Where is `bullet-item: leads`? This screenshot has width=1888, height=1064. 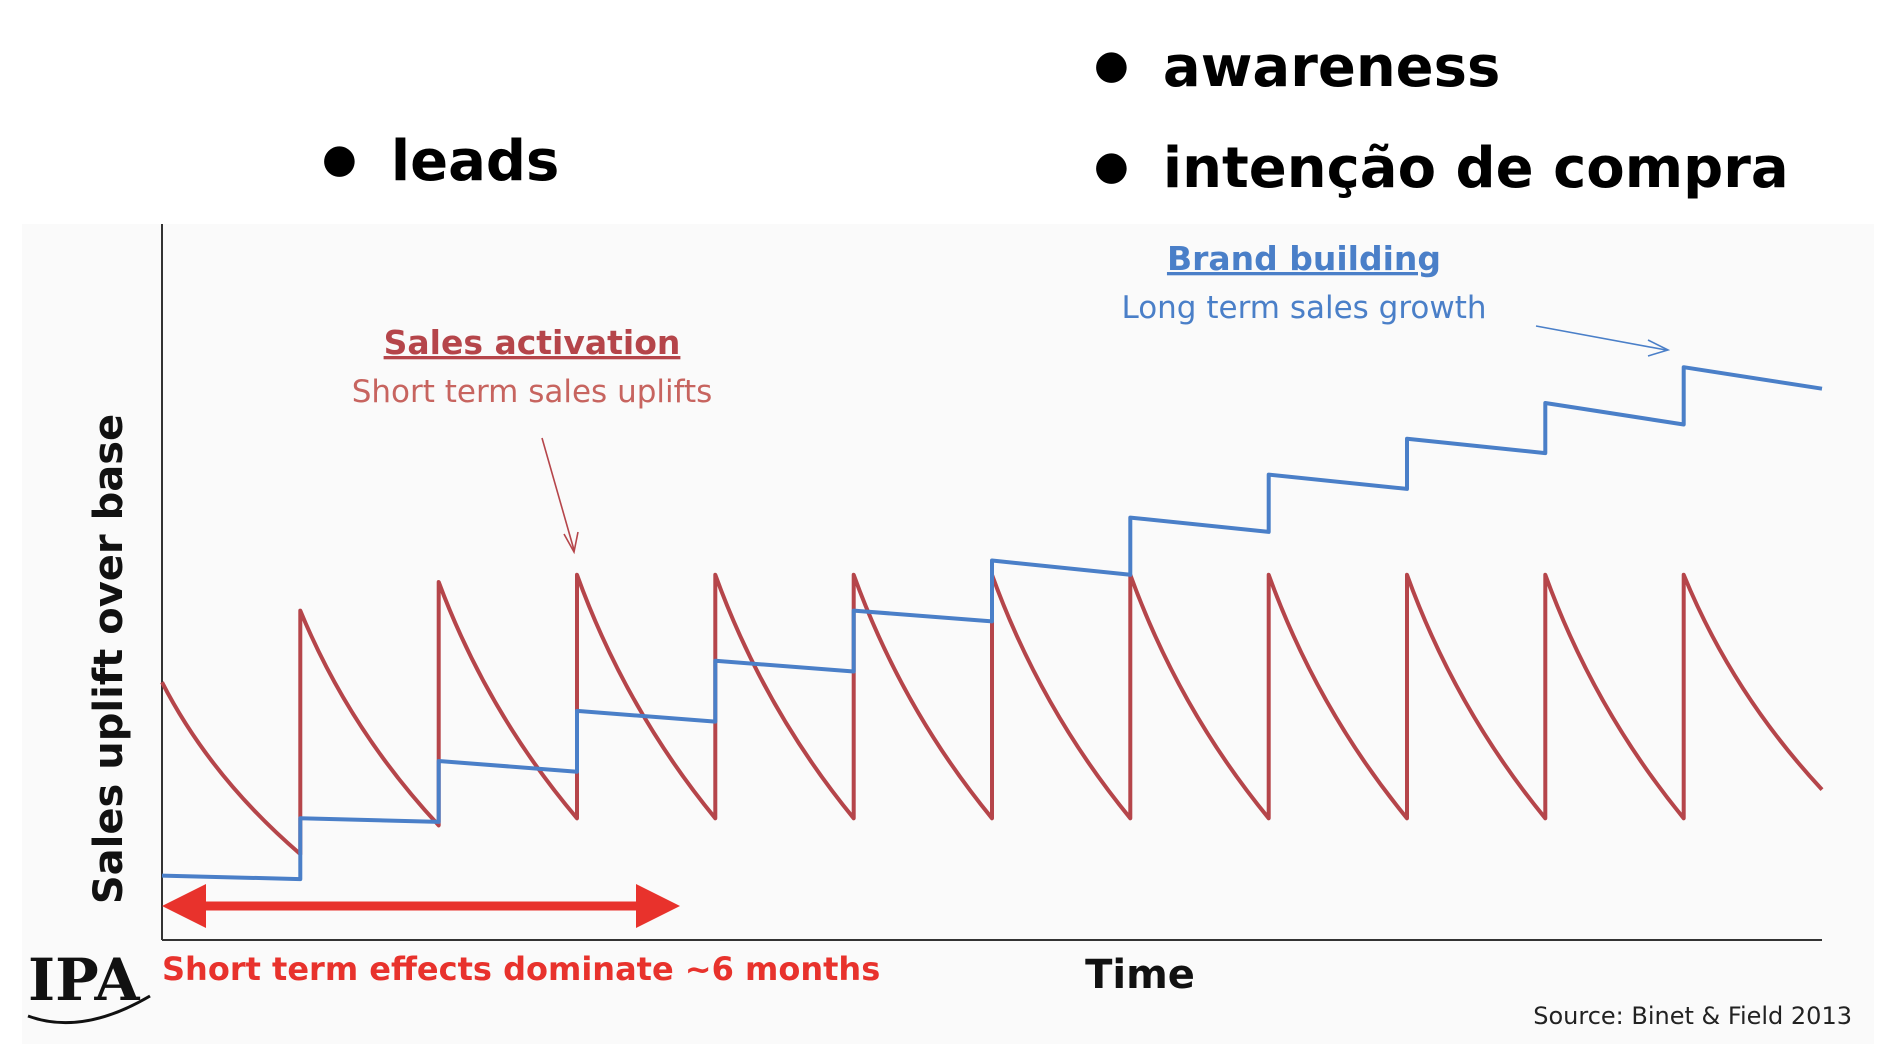
bullet-item: leads is located at coordinates (469, 160).